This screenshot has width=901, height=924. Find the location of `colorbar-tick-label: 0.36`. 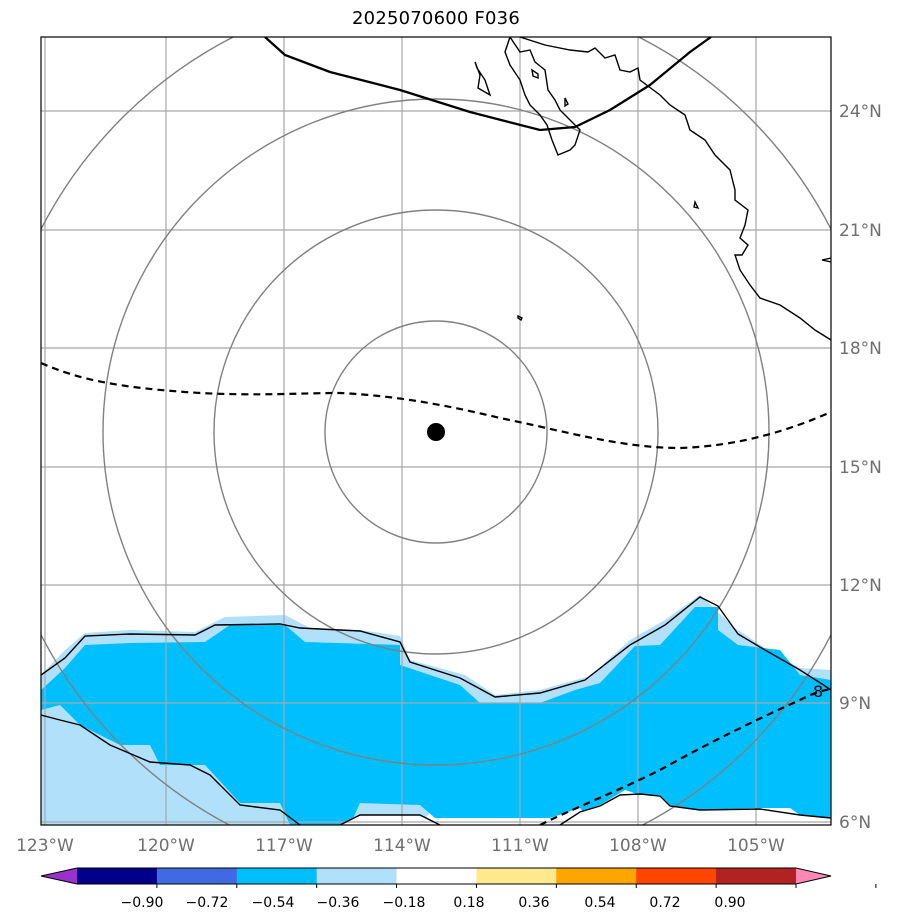

colorbar-tick-label: 0.36 is located at coordinates (533, 903).